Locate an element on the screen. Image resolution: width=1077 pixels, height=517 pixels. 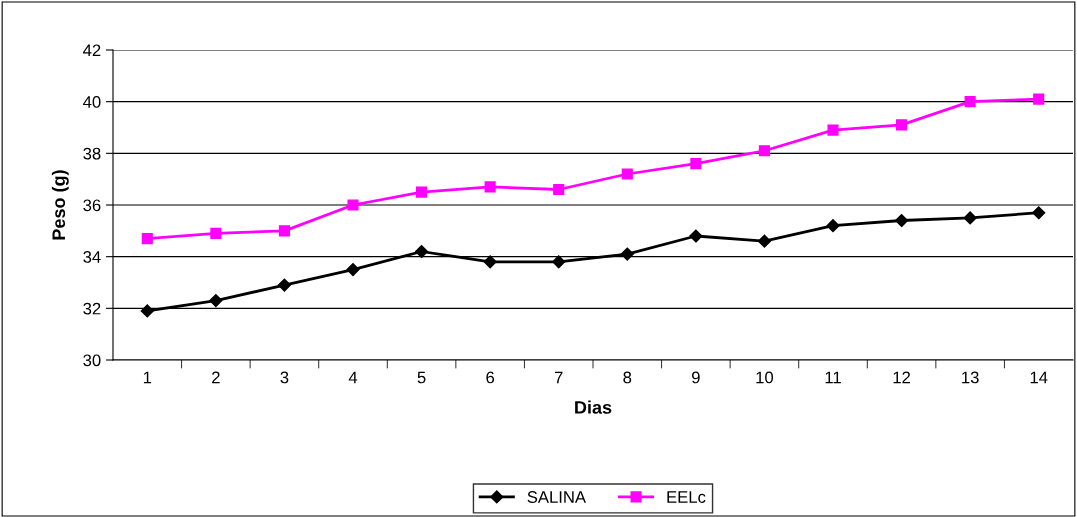
x-tick-label: 9 is located at coordinates (696, 377).